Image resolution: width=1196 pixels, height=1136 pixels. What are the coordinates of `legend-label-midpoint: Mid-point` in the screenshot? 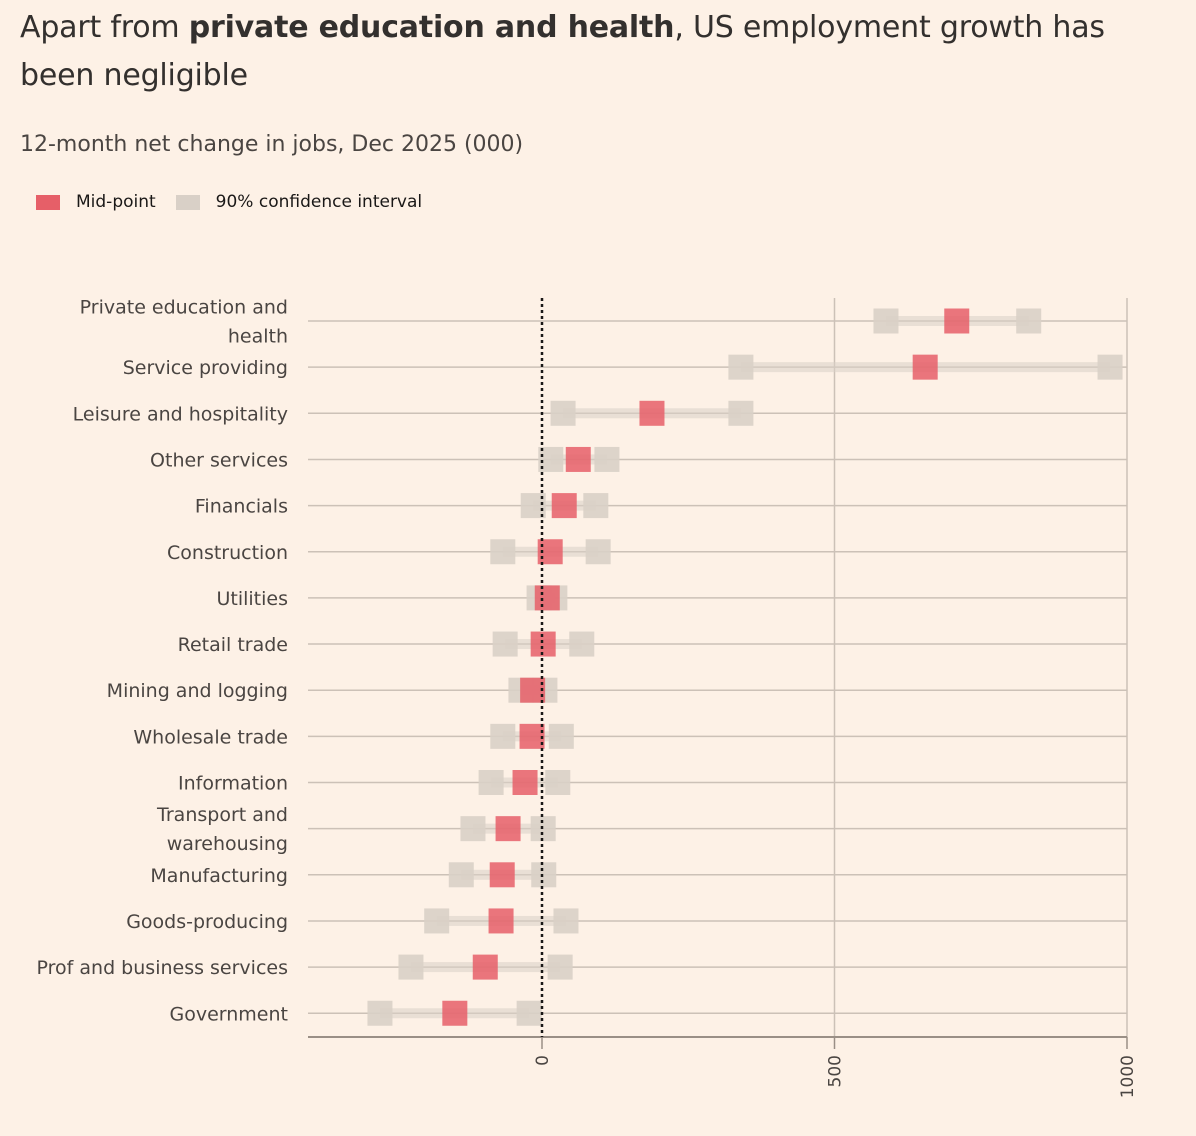 It's located at (116, 202).